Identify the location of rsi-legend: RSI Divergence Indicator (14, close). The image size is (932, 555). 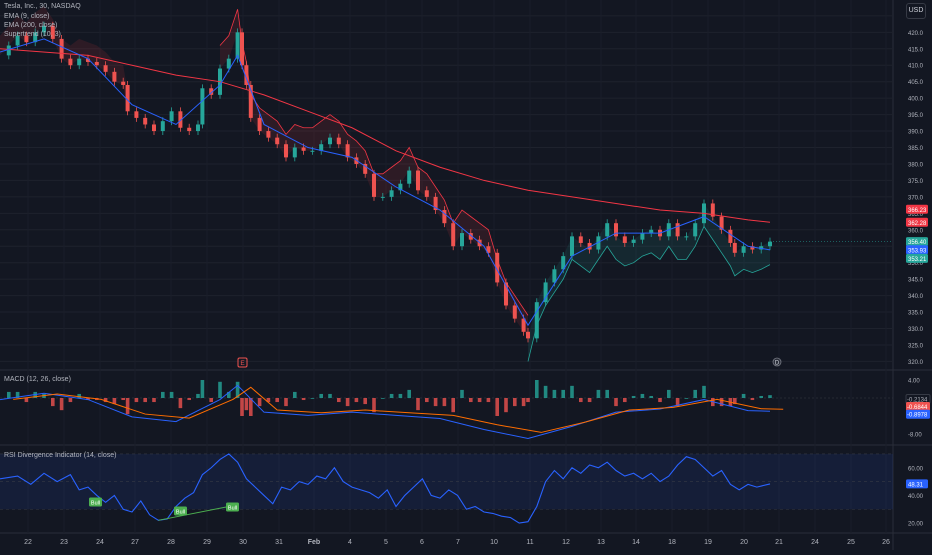
(60, 455).